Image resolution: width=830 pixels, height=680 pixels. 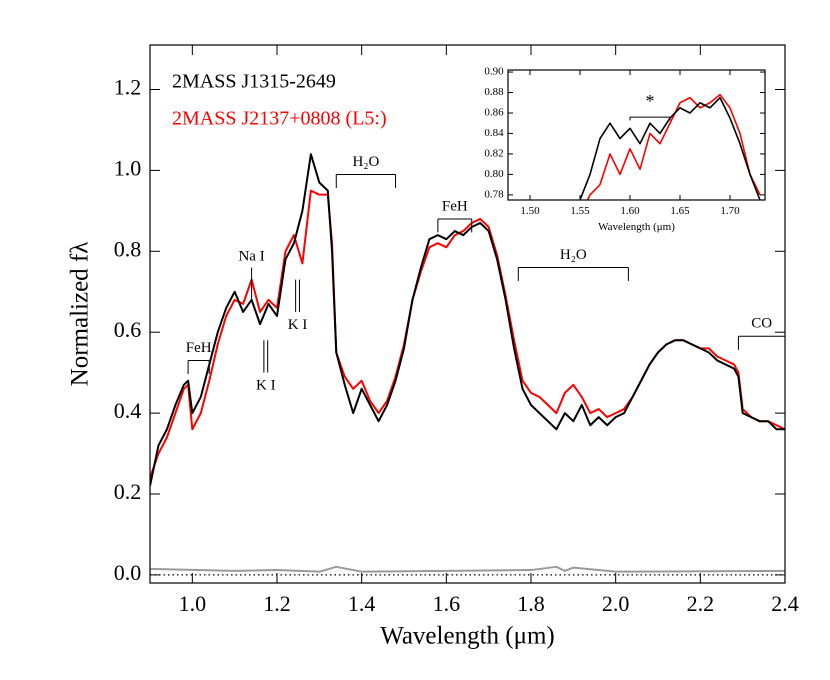 I want to click on plot-frame, so click(x=636, y=135).